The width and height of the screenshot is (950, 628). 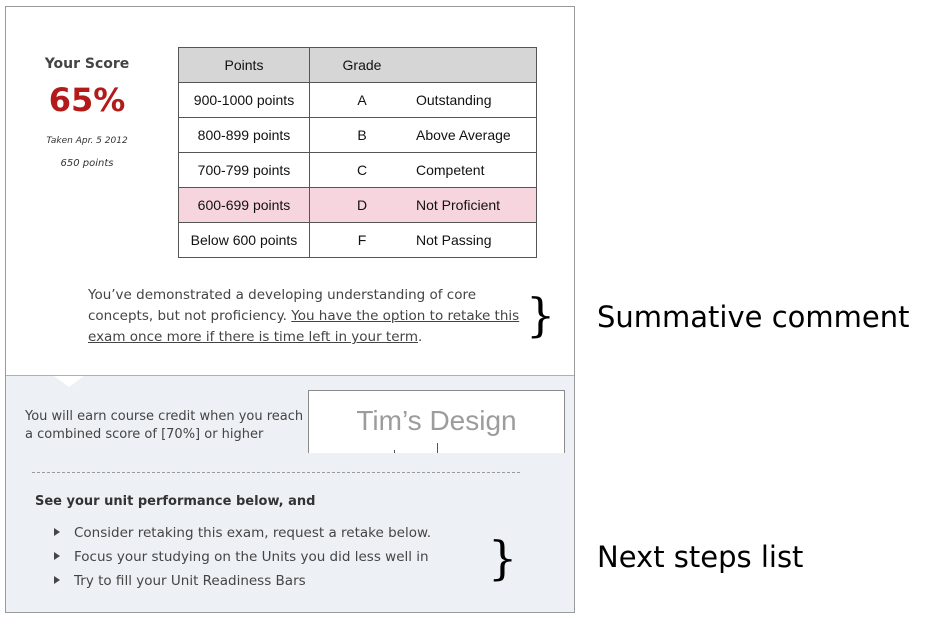 What do you see at coordinates (475, 100) in the screenshot?
I see `row-description: Outstanding` at bounding box center [475, 100].